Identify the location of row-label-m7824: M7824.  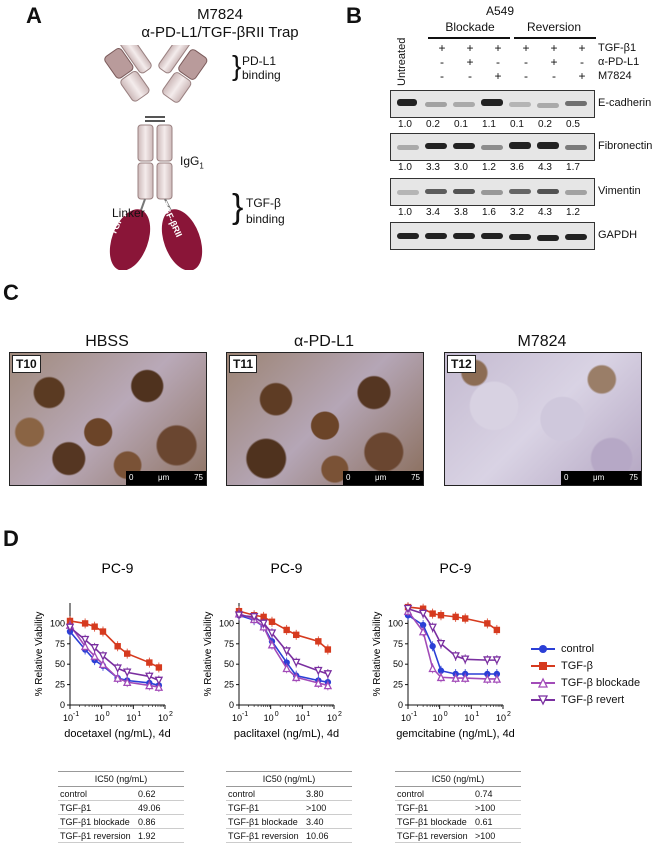
(615, 76).